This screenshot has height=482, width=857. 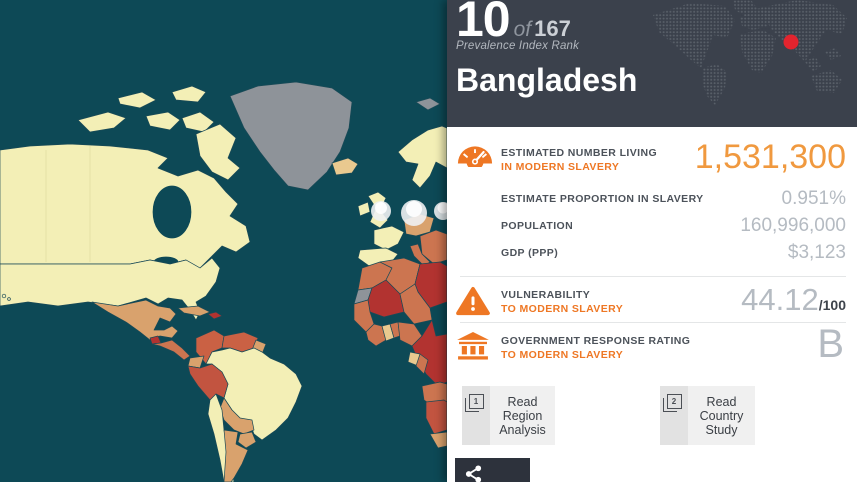 I want to click on population-label: POPULATION, so click(x=537, y=226).